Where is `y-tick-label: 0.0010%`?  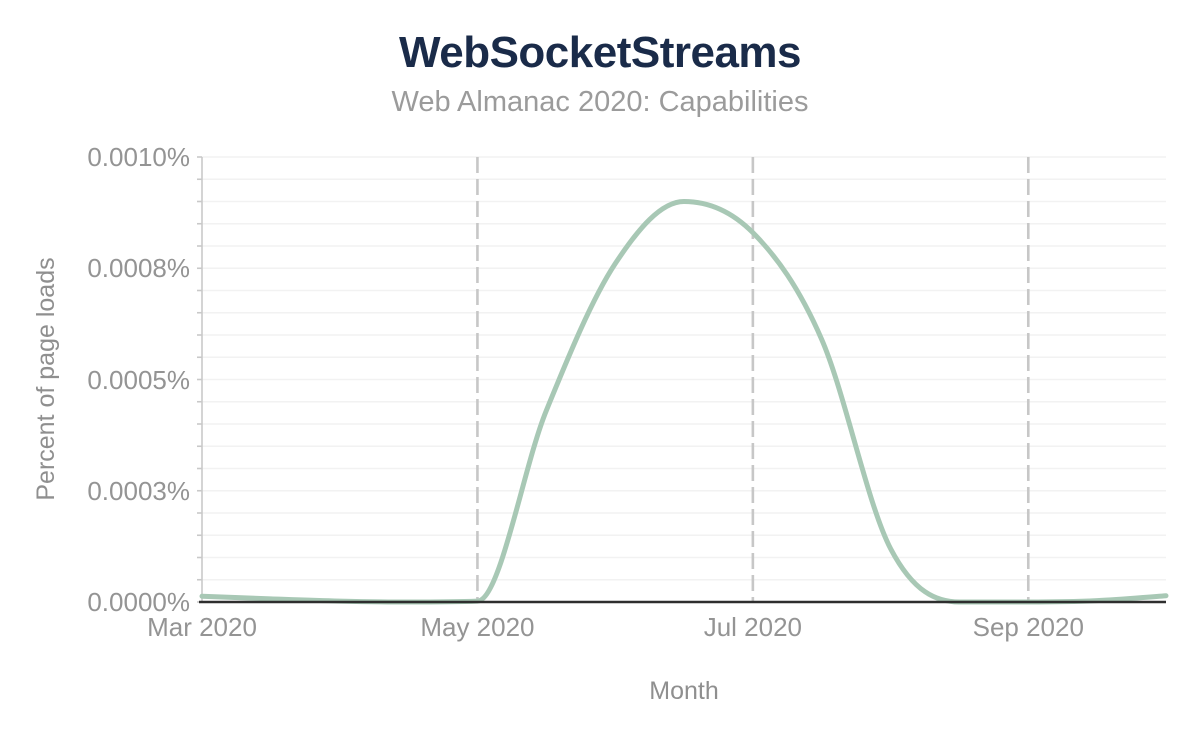 y-tick-label: 0.0010% is located at coordinates (138, 157).